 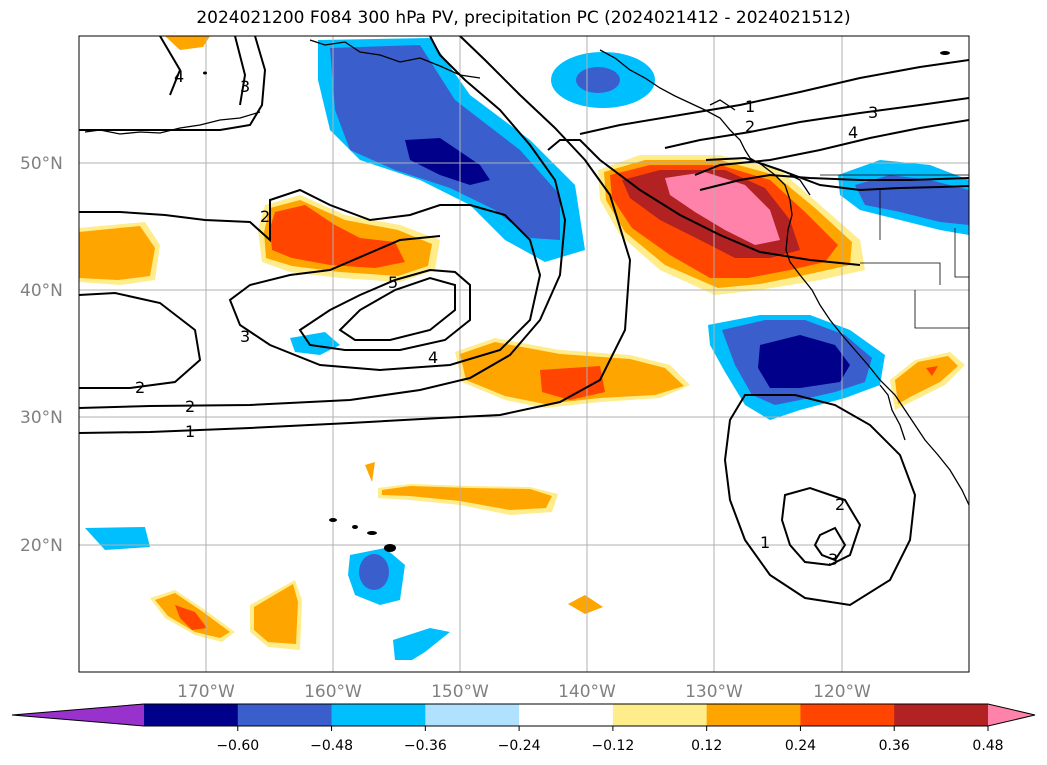 What do you see at coordinates (78, 715) in the screenshot?
I see `colorbar-extend-low` at bounding box center [78, 715].